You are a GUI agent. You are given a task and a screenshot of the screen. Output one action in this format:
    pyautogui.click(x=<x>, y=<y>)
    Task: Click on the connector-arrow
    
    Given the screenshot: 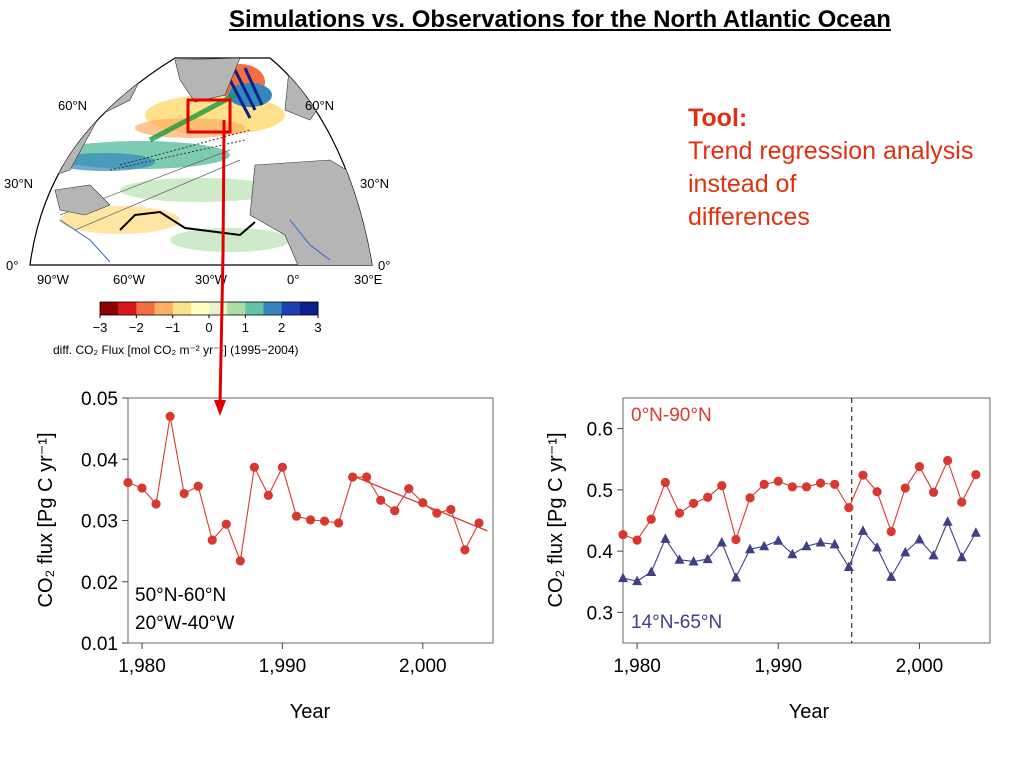 What is the action you would take?
    pyautogui.click(x=220, y=268)
    